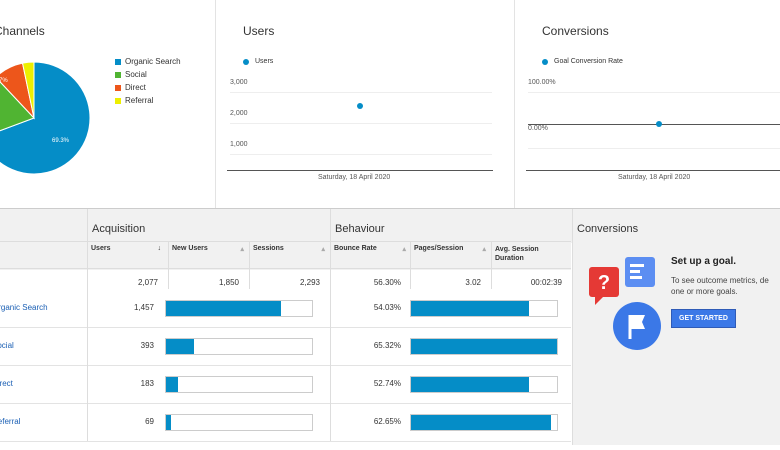  I want to click on get-started-button: GET STARTED, so click(703, 318).